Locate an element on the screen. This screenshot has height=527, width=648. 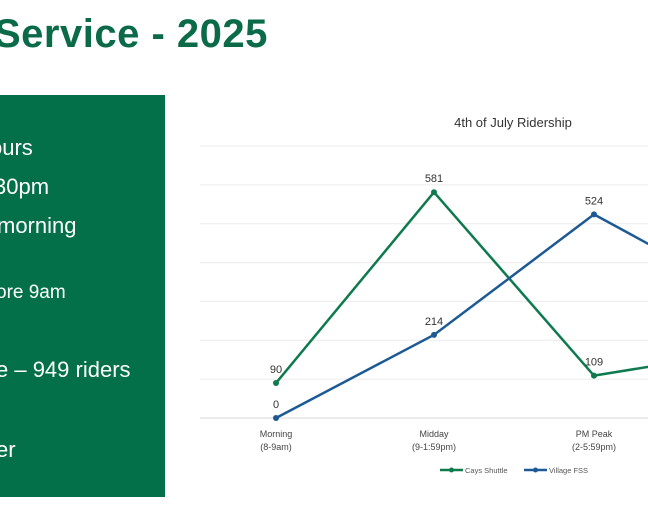
data-label: 581 is located at coordinates (434, 179).